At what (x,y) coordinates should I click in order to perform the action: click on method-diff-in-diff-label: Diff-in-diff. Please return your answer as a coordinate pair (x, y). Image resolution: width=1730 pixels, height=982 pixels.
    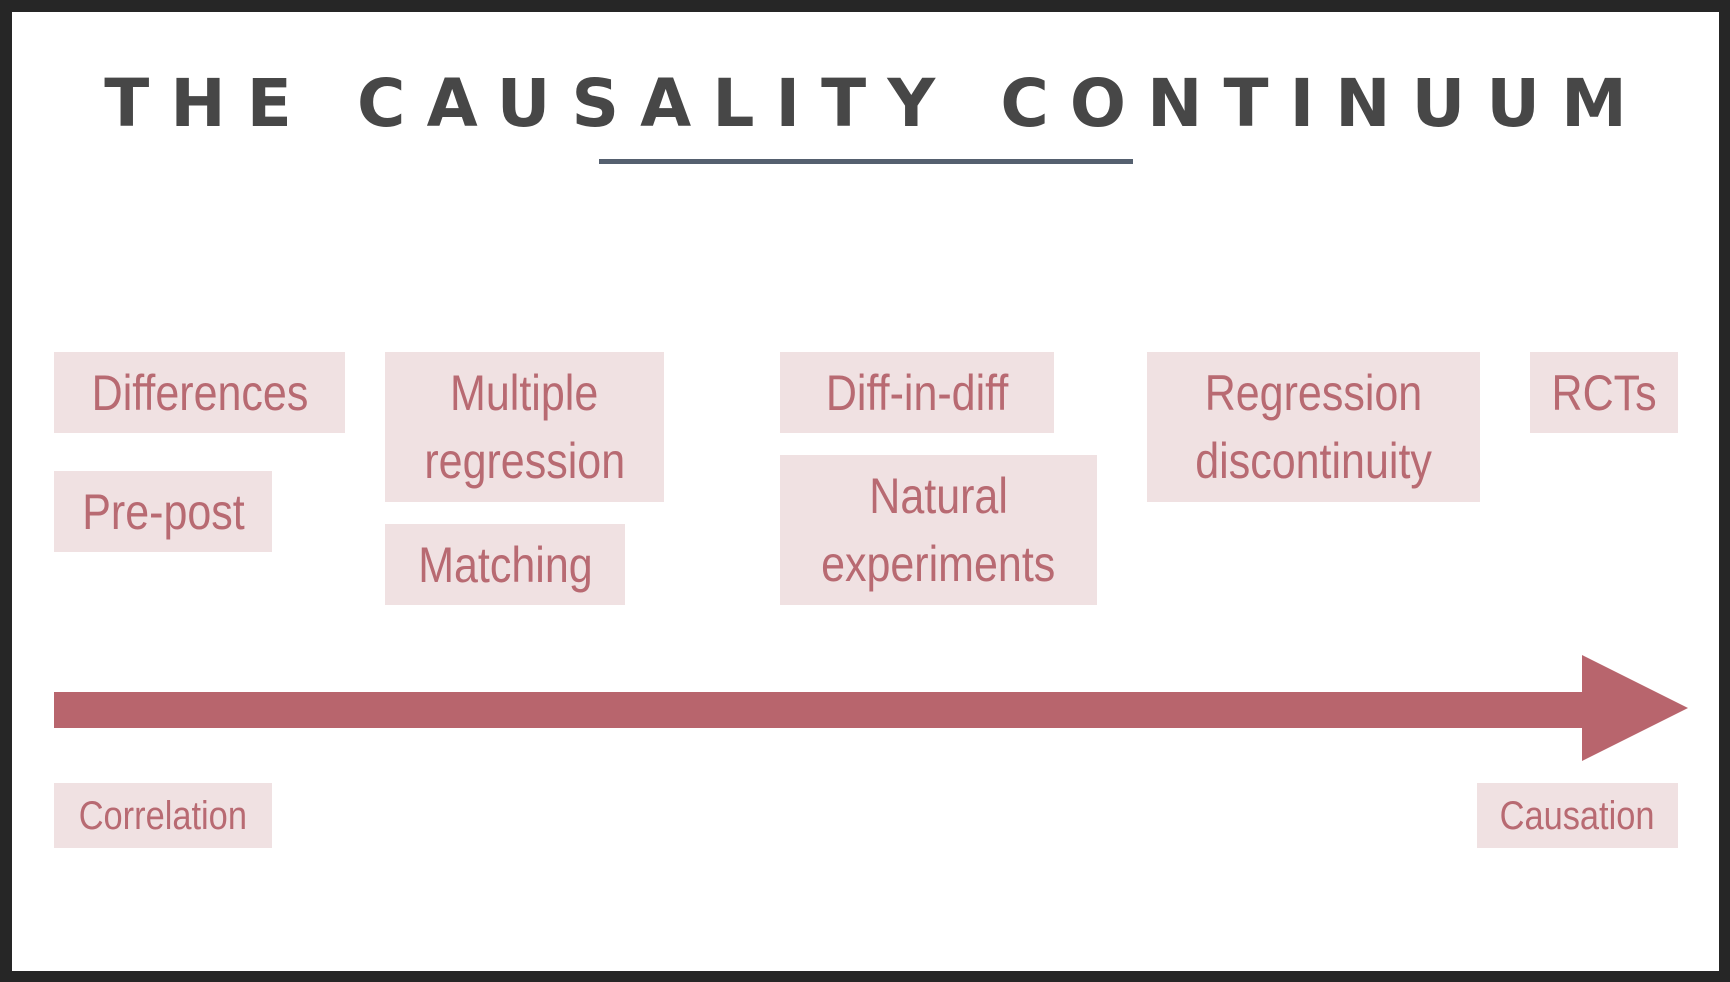
    Looking at the image, I should click on (917, 392).